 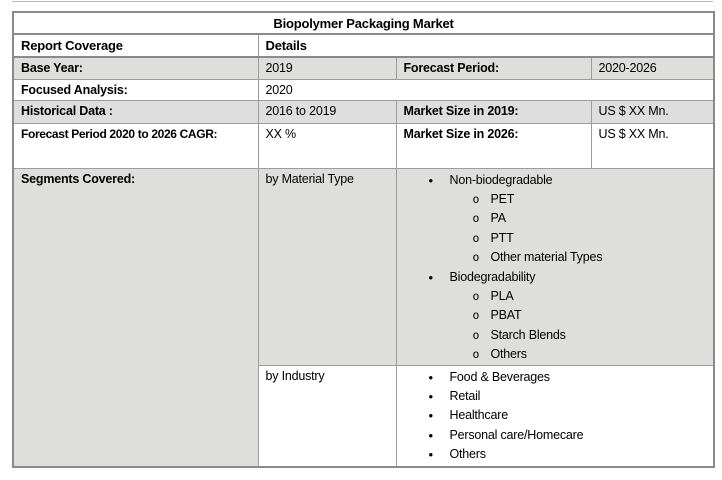 I want to click on list-item-label: Food & Beverages, so click(x=500, y=376).